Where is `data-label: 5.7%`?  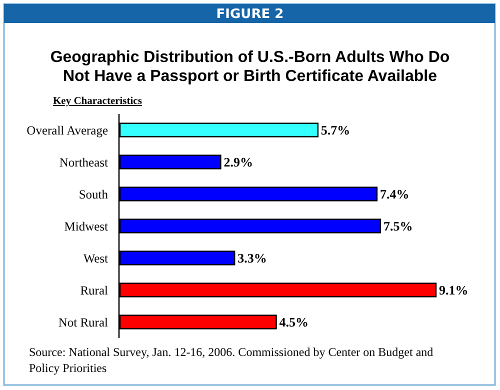 data-label: 5.7% is located at coordinates (335, 130).